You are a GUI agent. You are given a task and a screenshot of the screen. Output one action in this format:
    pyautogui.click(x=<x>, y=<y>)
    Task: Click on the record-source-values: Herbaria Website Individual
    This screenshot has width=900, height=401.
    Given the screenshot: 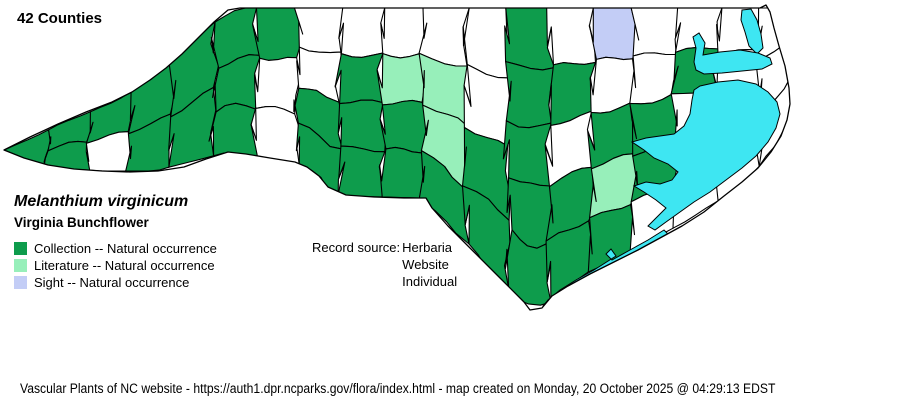 What is the action you would take?
    pyautogui.click(x=429, y=265)
    